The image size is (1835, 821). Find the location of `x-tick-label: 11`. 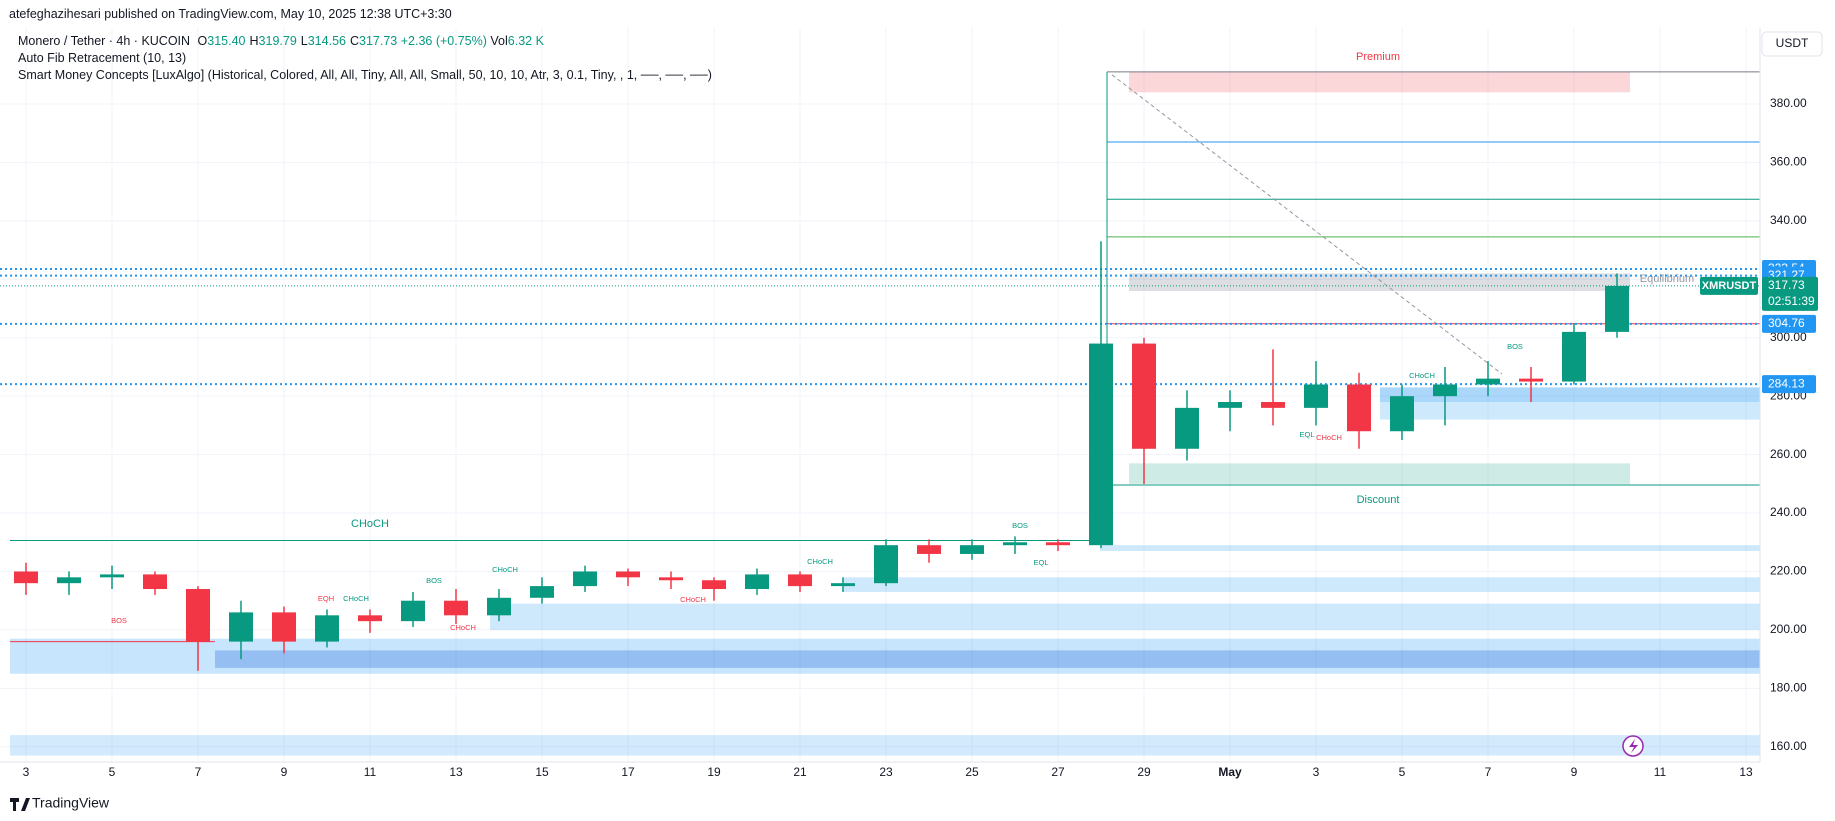

x-tick-label: 11 is located at coordinates (370, 772).